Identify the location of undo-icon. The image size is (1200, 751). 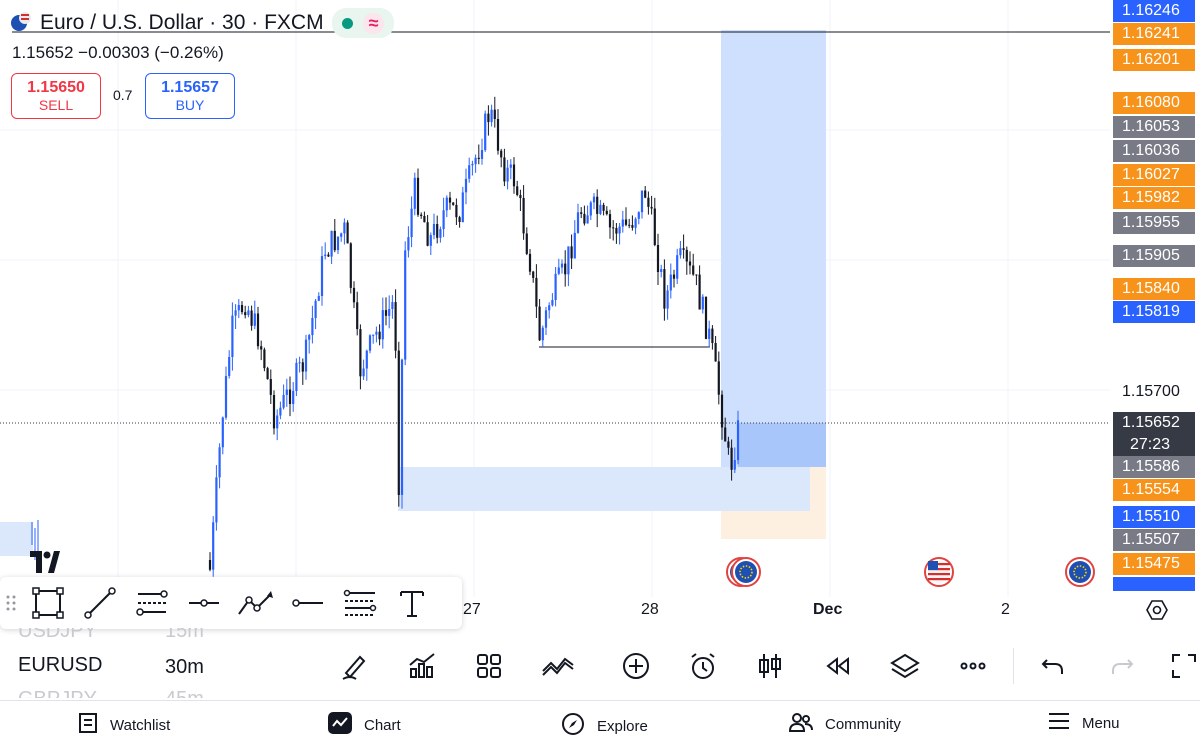
(1053, 666).